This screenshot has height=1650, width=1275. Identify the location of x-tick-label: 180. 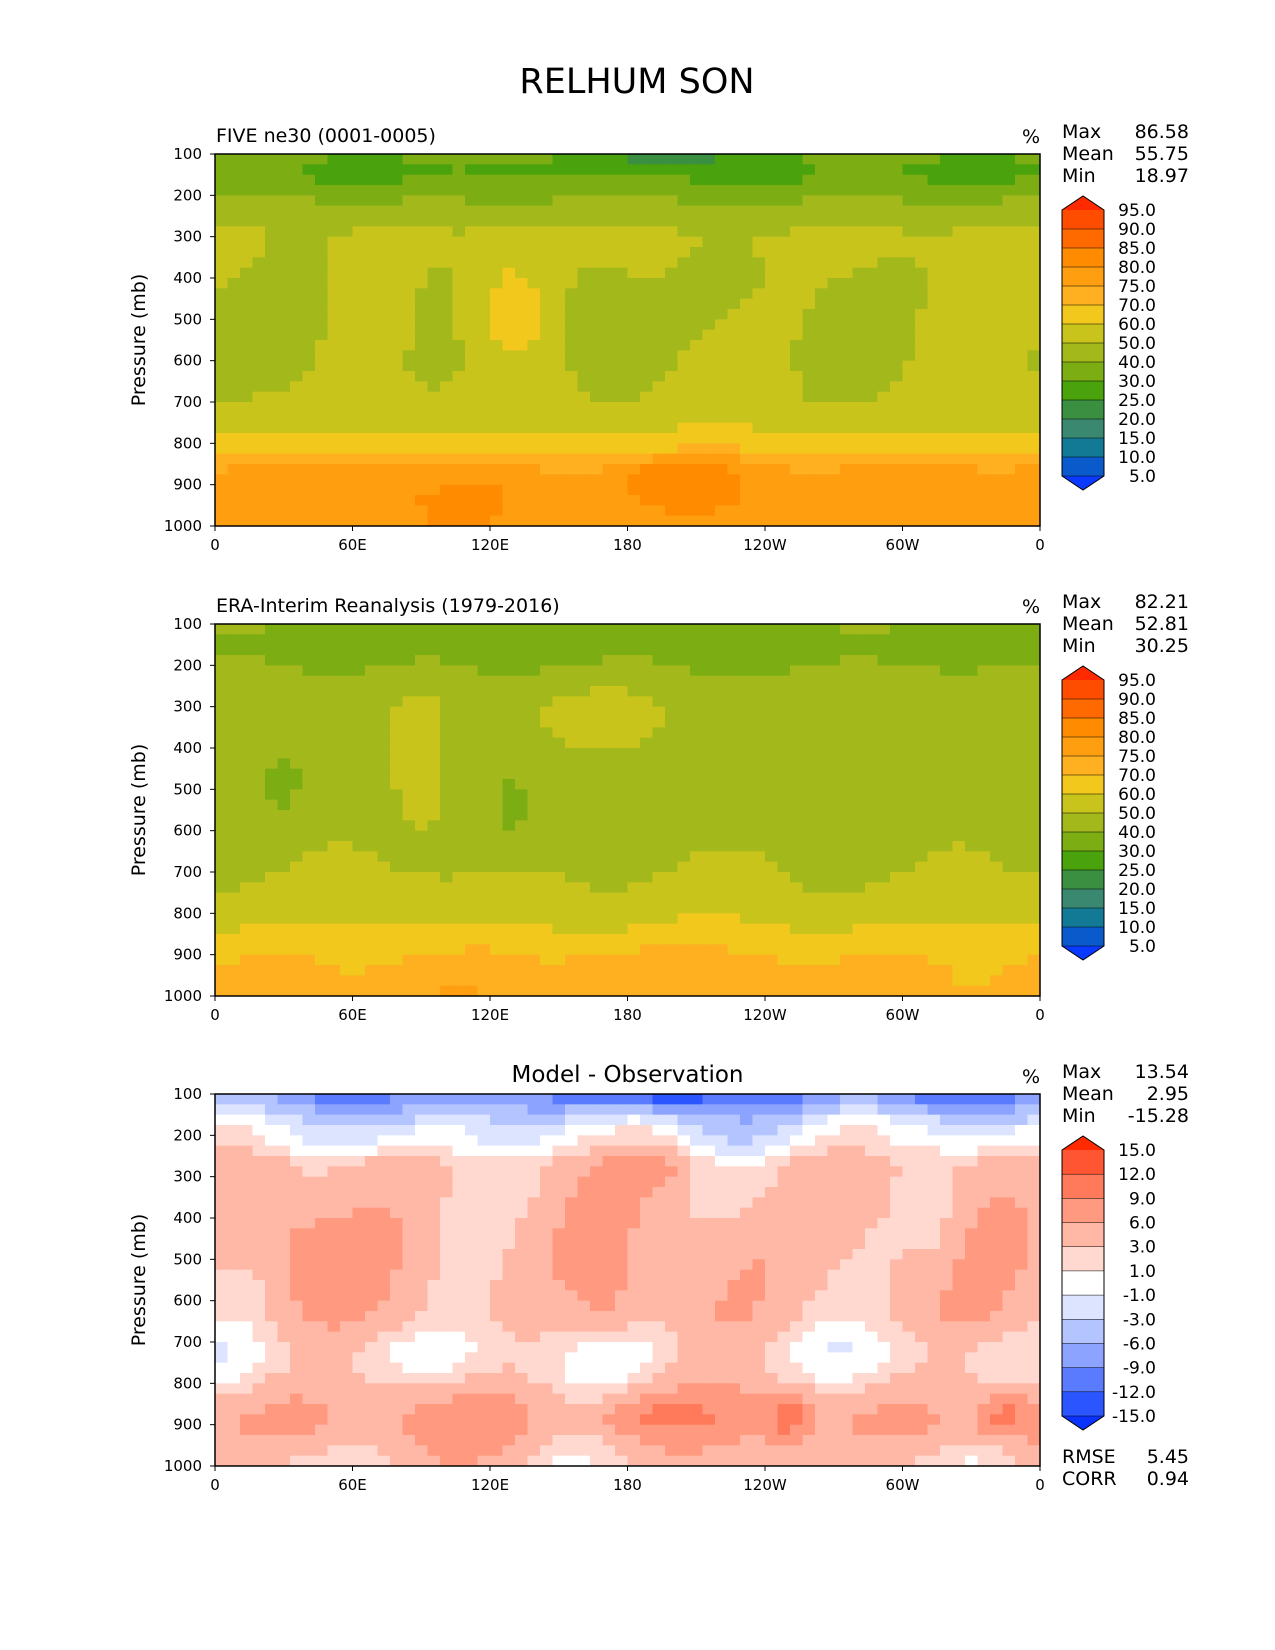
(627, 545).